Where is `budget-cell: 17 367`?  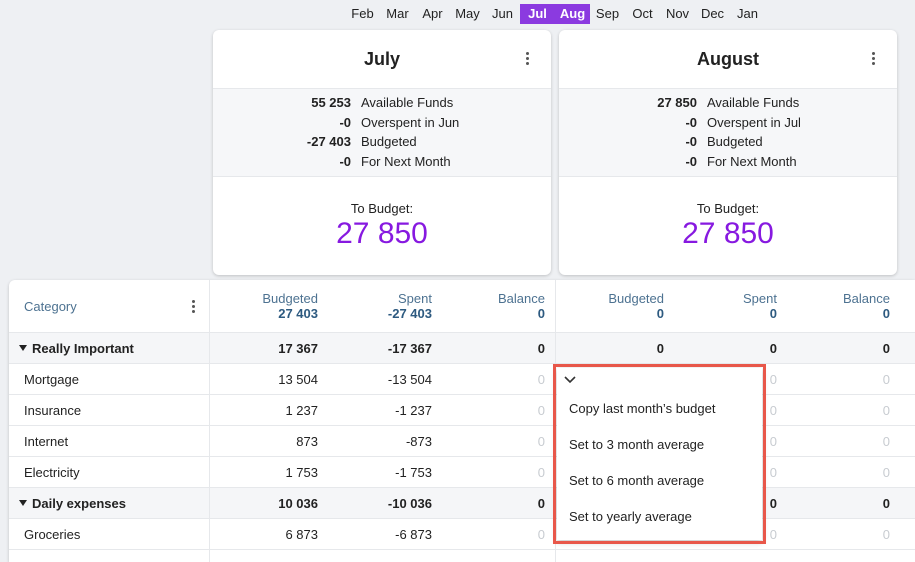 budget-cell: 17 367 is located at coordinates (298, 348).